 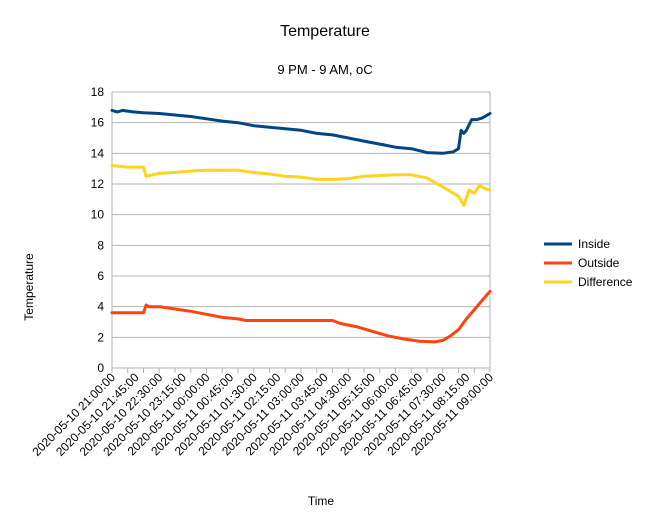 What do you see at coordinates (301, 316) in the screenshot?
I see `series-line-outside` at bounding box center [301, 316].